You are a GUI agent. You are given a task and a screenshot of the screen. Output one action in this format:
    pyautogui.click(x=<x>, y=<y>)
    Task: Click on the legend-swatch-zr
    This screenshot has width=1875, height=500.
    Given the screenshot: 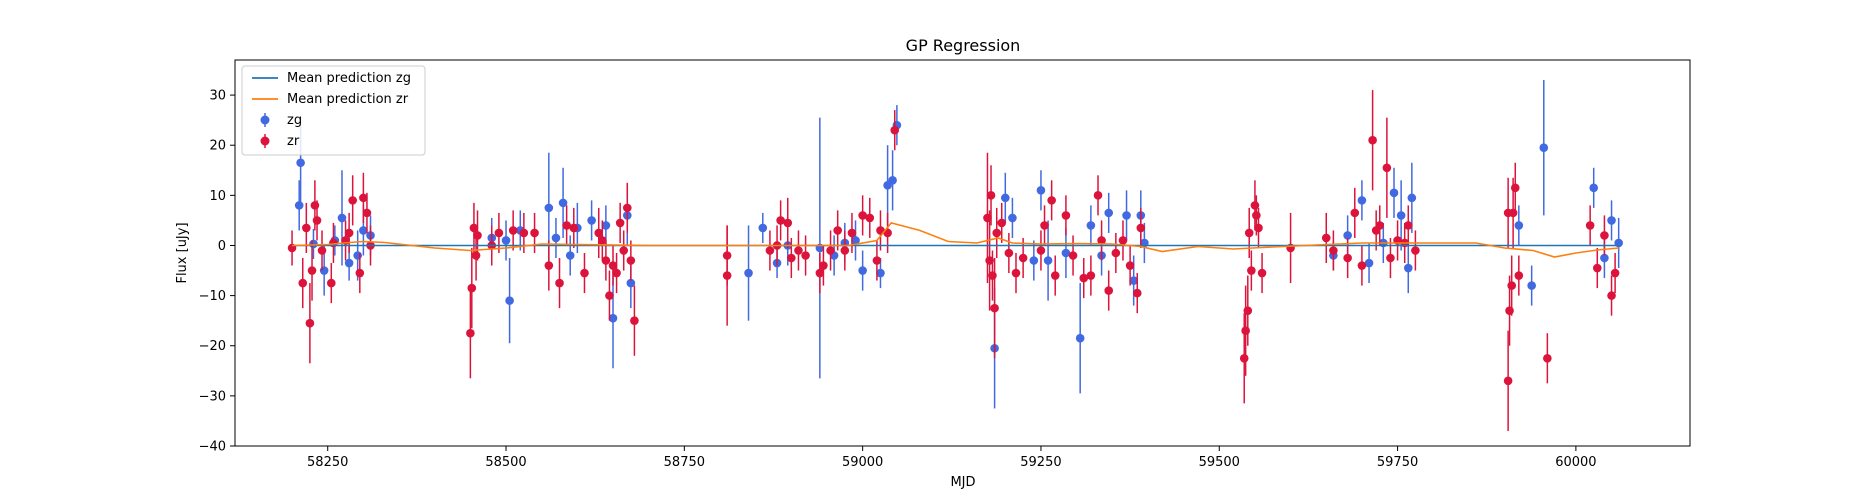 What is the action you would take?
    pyautogui.click(x=265, y=141)
    